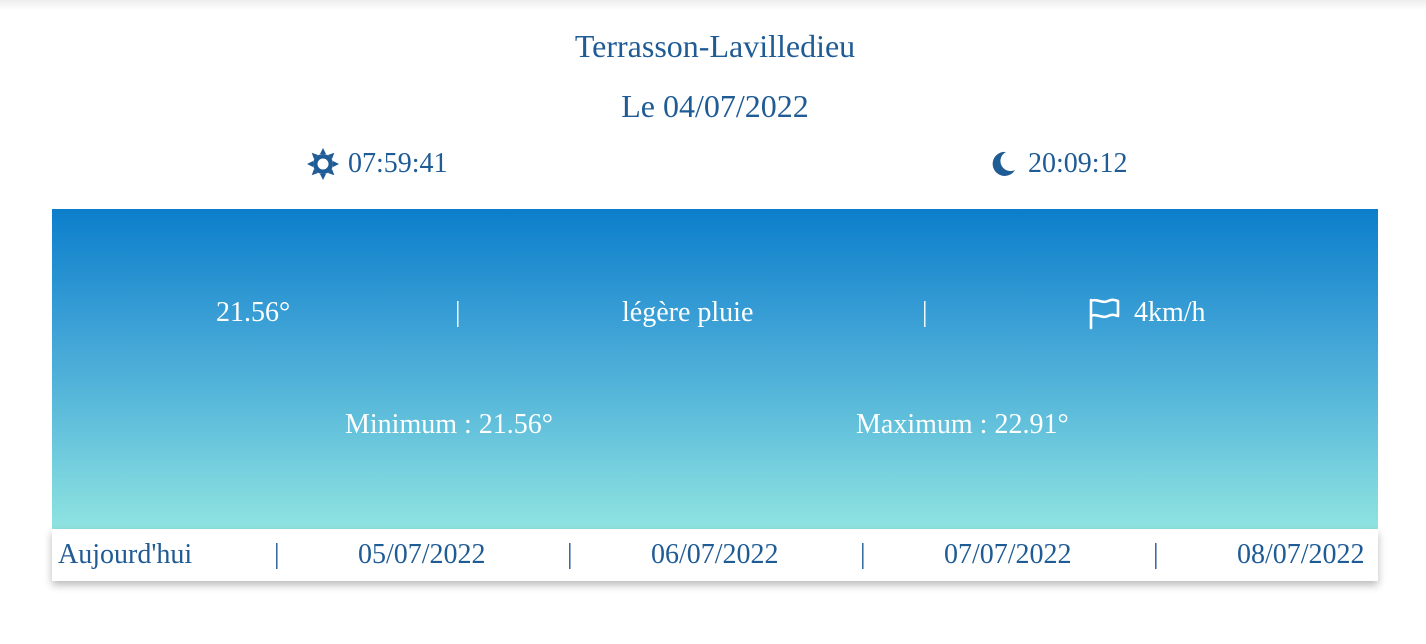  Describe the element at coordinates (1104, 313) in the screenshot. I see `flag-icon` at that location.